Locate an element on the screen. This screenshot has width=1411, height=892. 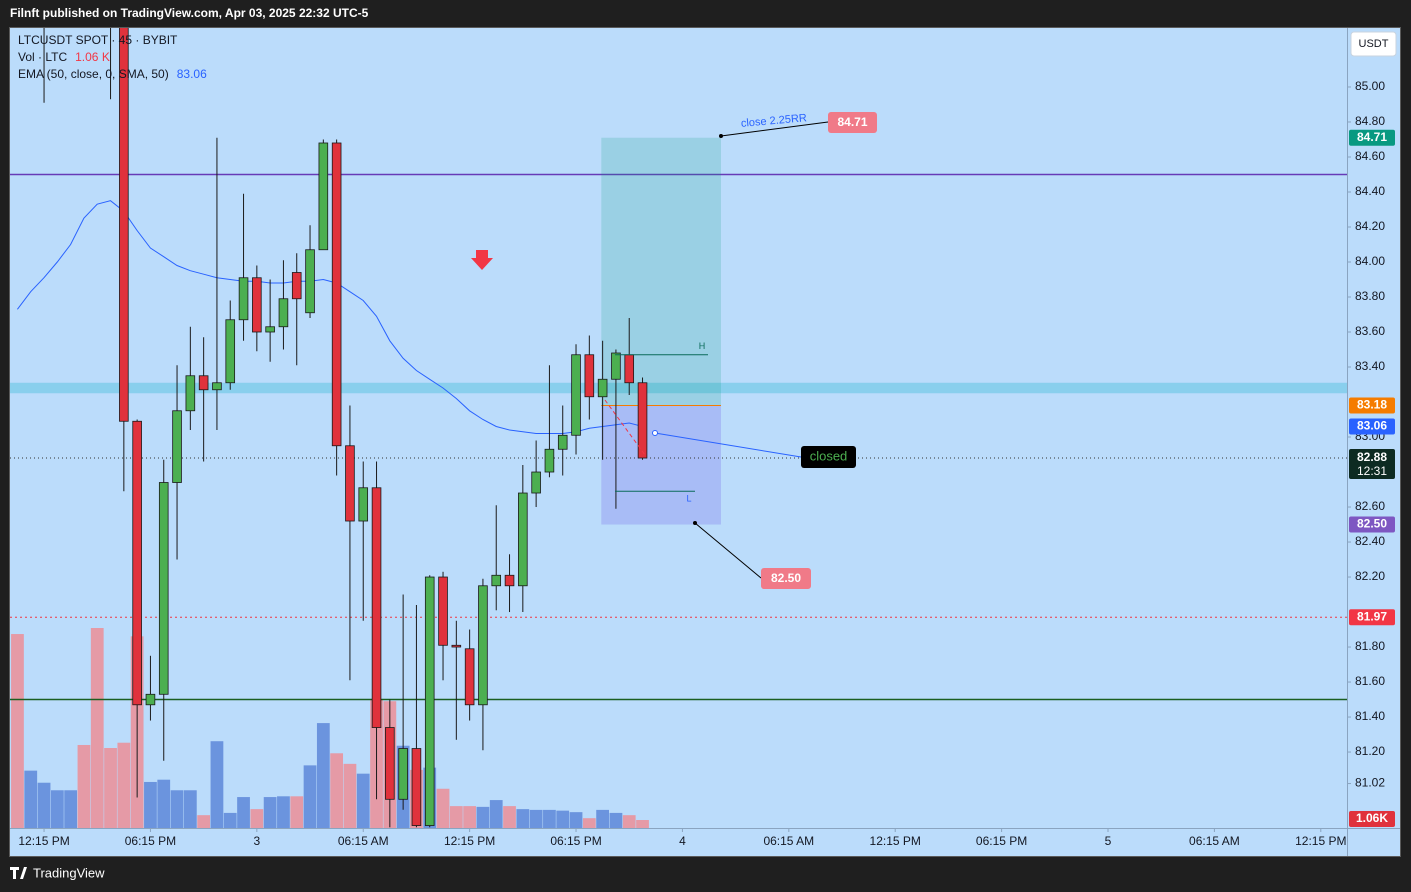
y-tick-label: 82.40 is located at coordinates (1370, 541).